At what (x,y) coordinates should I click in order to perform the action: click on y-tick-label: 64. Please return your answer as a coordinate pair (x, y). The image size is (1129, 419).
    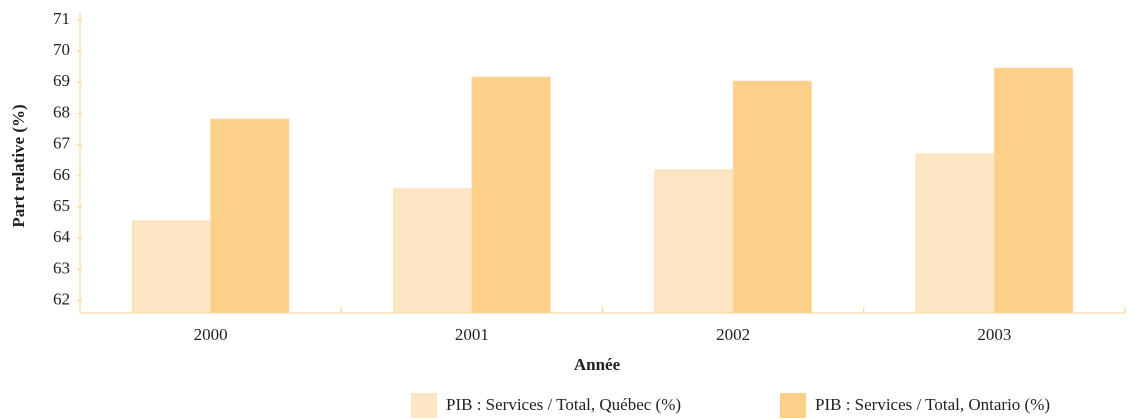
    Looking at the image, I should click on (62, 236).